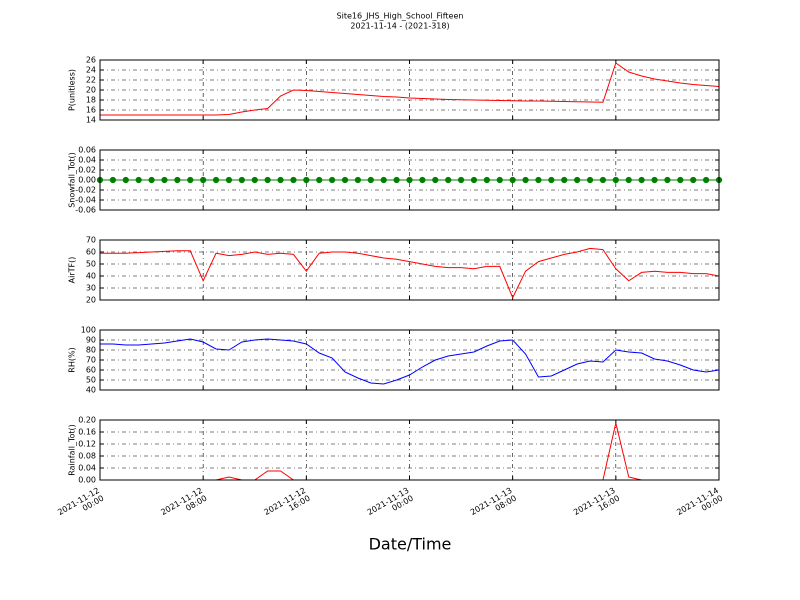  I want to click on x-tick-label: 2021-11-1216:00, so click(287, 505).